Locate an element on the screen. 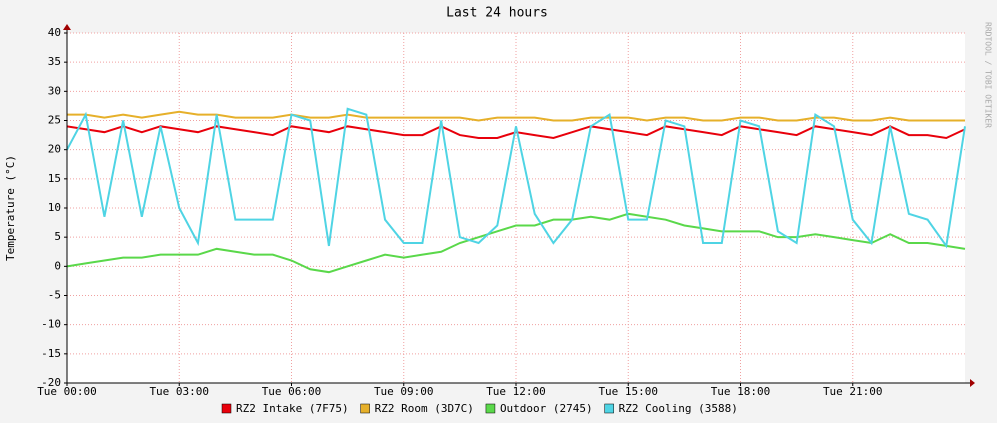 The width and height of the screenshot is (997, 423). x-tick-label: Tue 09:00 is located at coordinates (404, 391).